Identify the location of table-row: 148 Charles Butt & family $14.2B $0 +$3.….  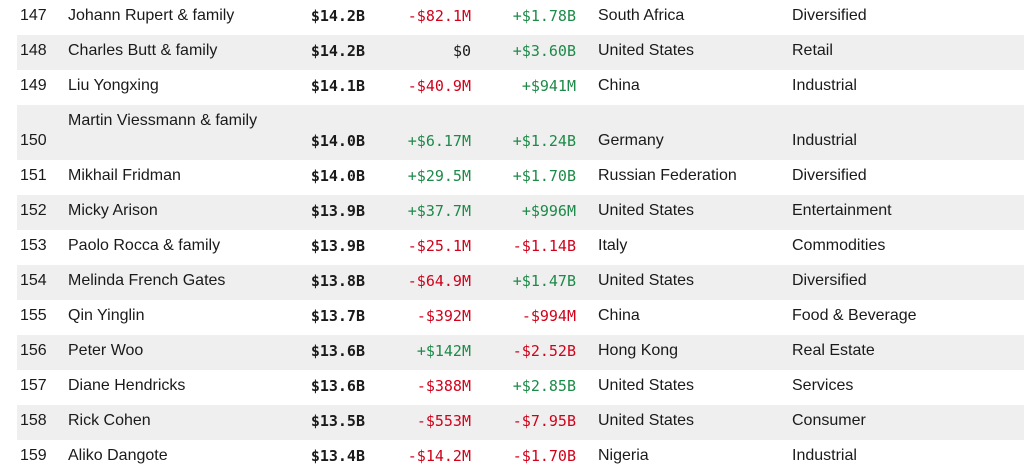
(520, 52).